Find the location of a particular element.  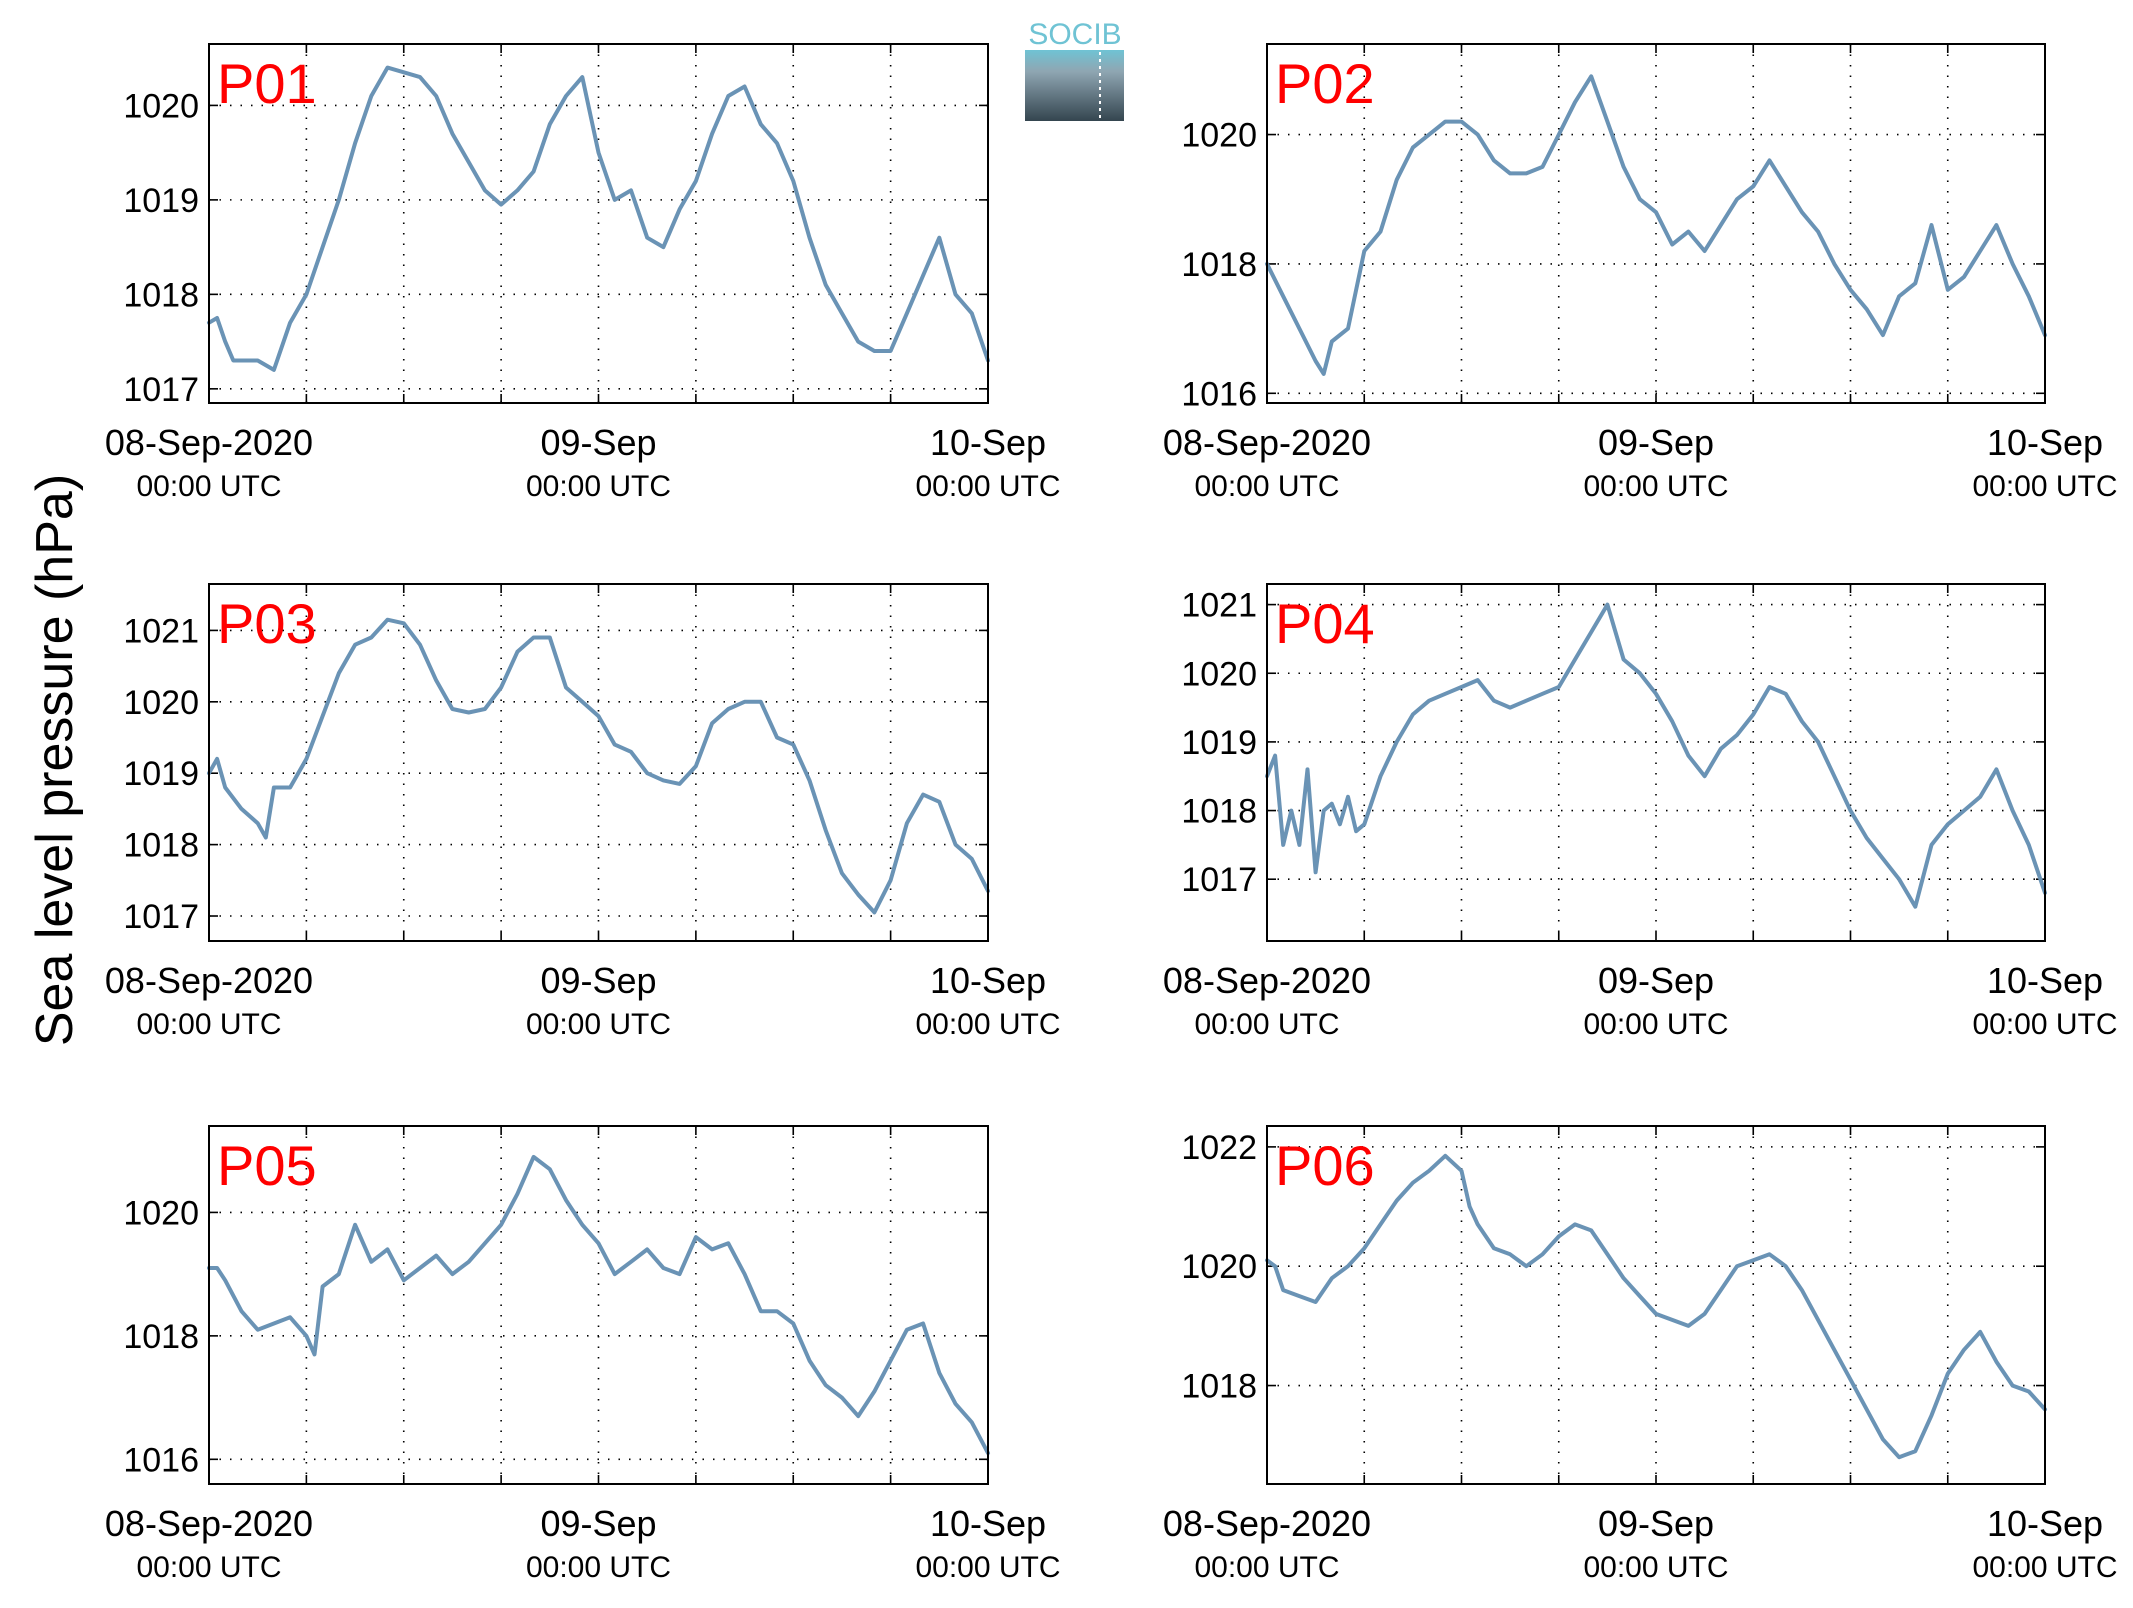

y-tick-label: 1022 is located at coordinates (1219, 1148).